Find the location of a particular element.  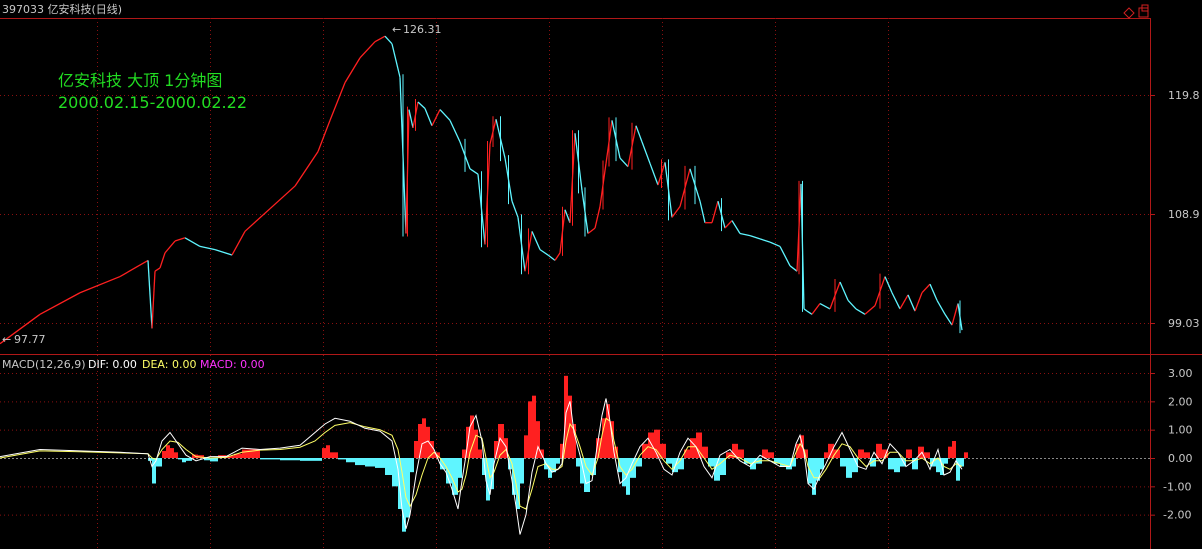

dif-label: DIF: 0.00 is located at coordinates (112, 364).